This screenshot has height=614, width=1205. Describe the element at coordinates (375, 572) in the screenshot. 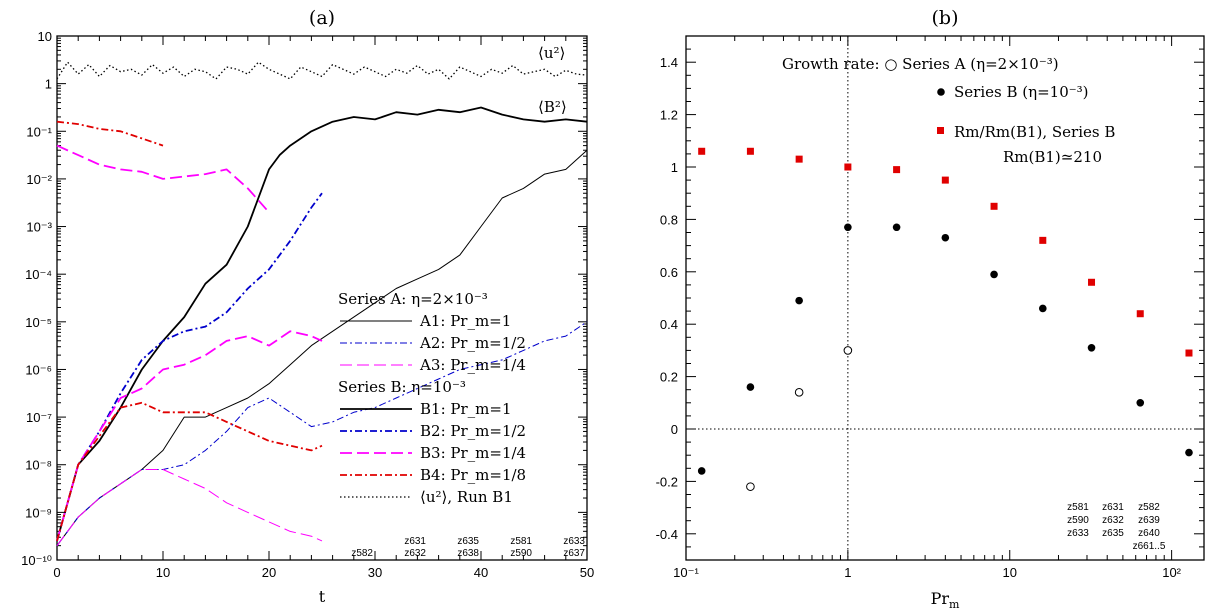

I see `a-xtick-label: 30` at that location.